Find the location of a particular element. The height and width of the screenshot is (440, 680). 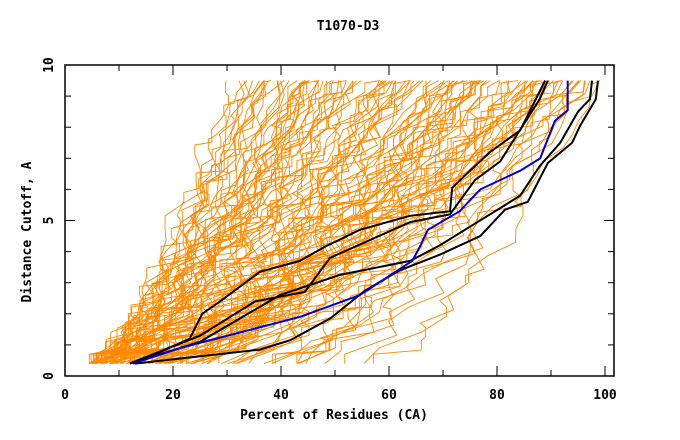

x-tick-label: 60 is located at coordinates (389, 395).